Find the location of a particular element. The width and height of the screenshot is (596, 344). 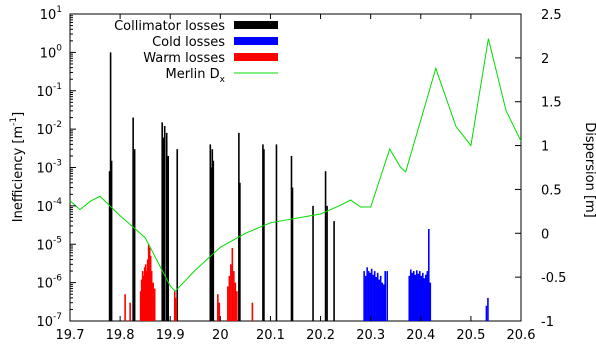

x-tick-label: 20.1 is located at coordinates (270, 335).